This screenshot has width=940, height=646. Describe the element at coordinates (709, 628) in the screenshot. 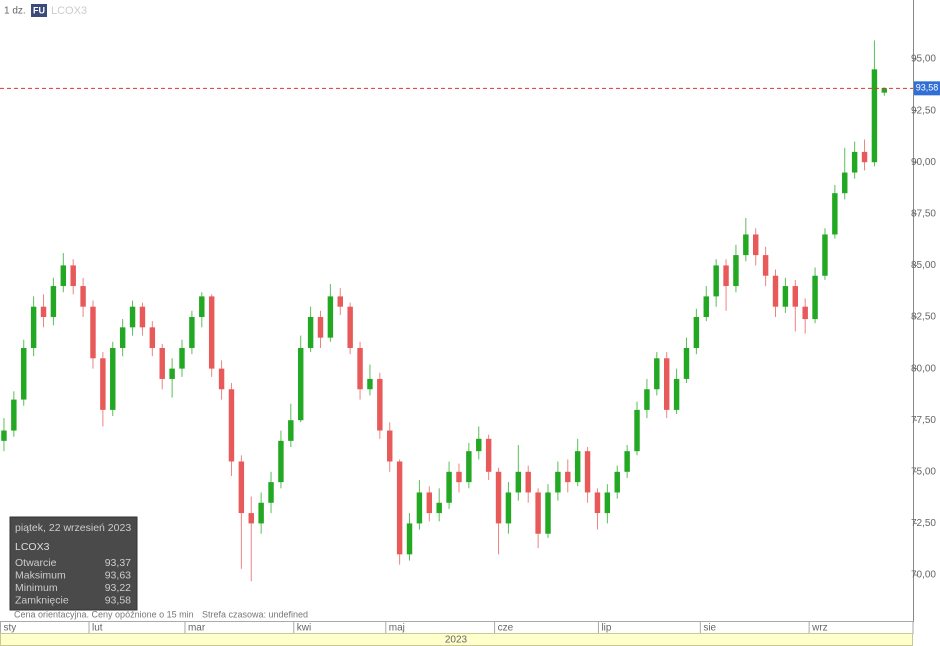

I see `x-tick-label: sie` at that location.